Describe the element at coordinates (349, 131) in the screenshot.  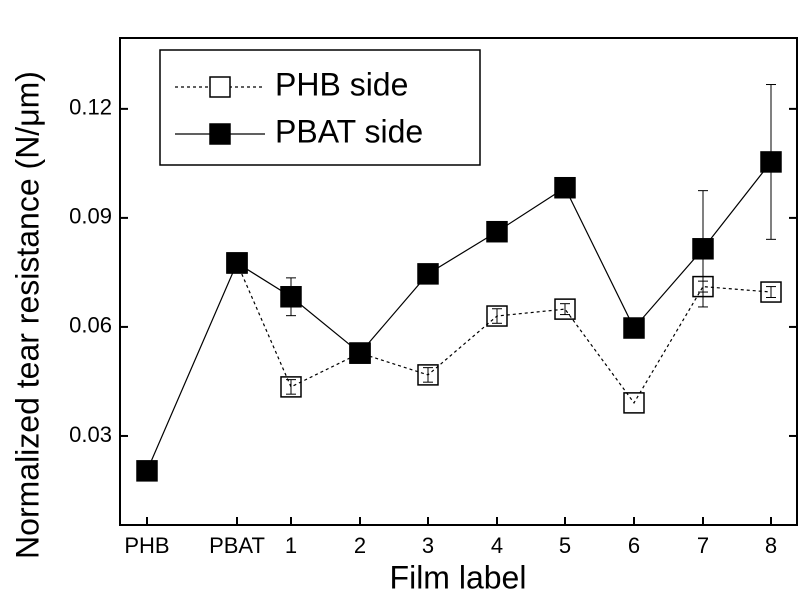
I see `legend-label: PBAT side` at that location.